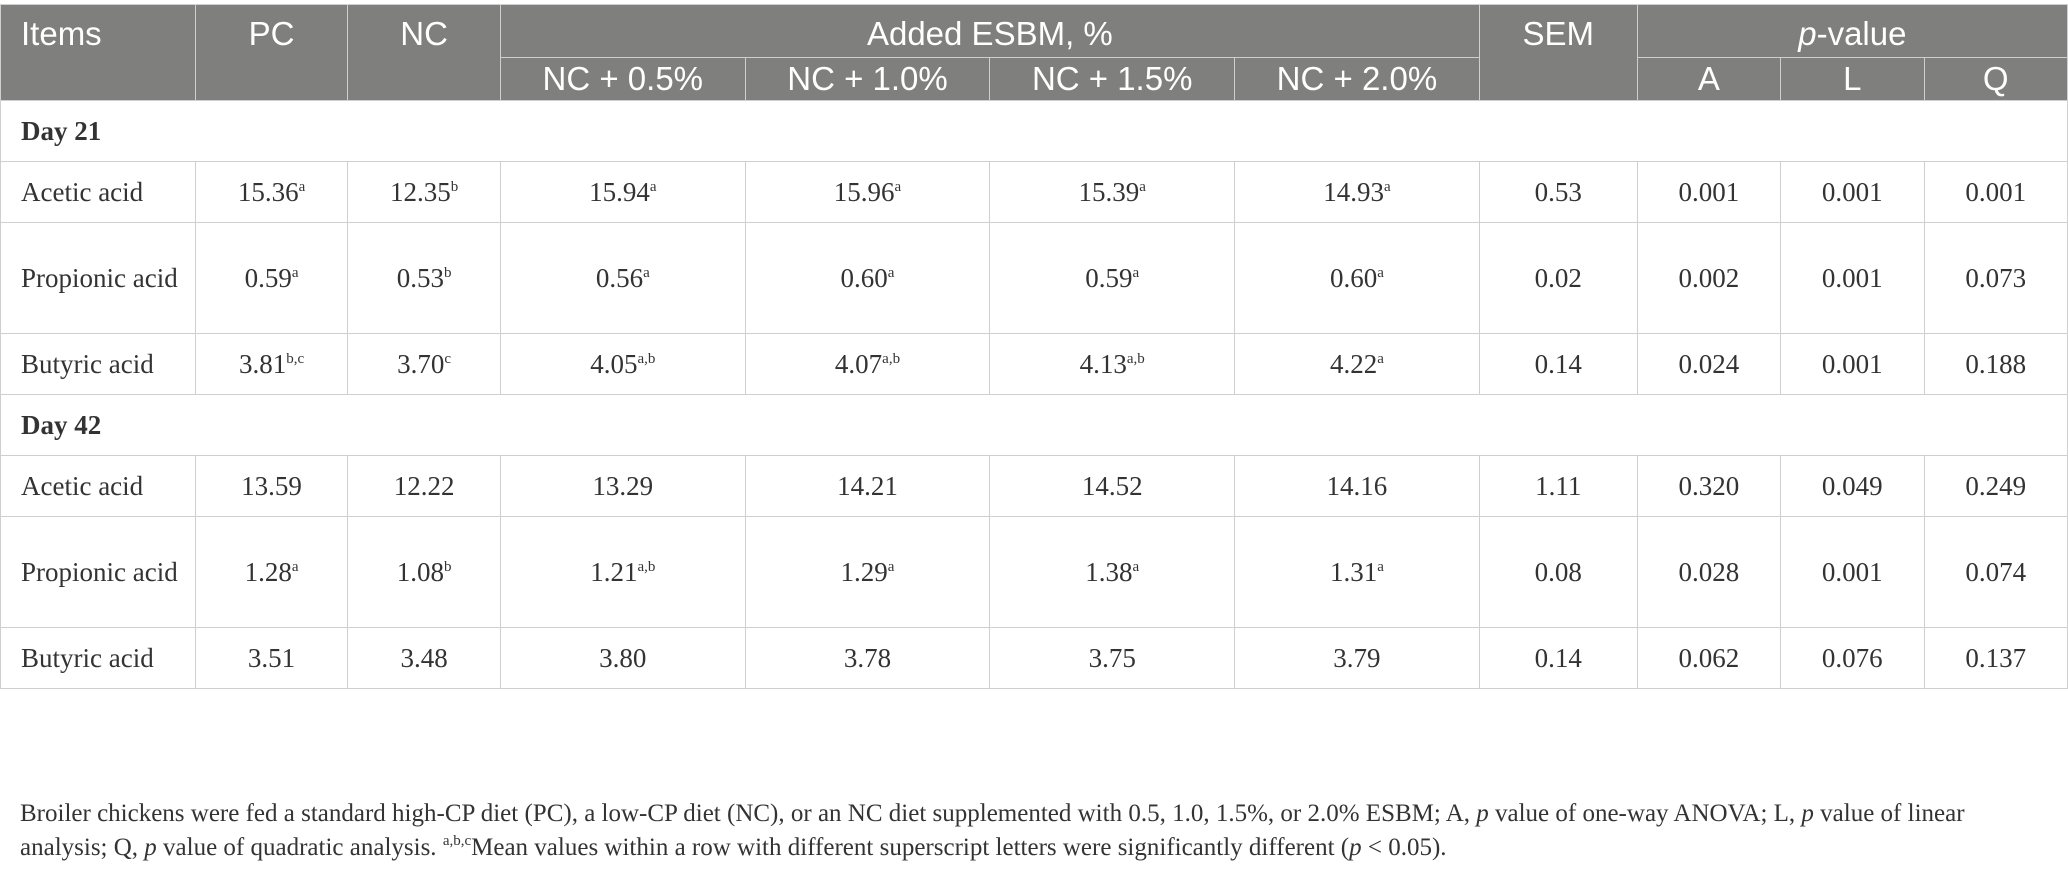  What do you see at coordinates (622, 658) in the screenshot?
I see `value-cell: 3.80` at bounding box center [622, 658].